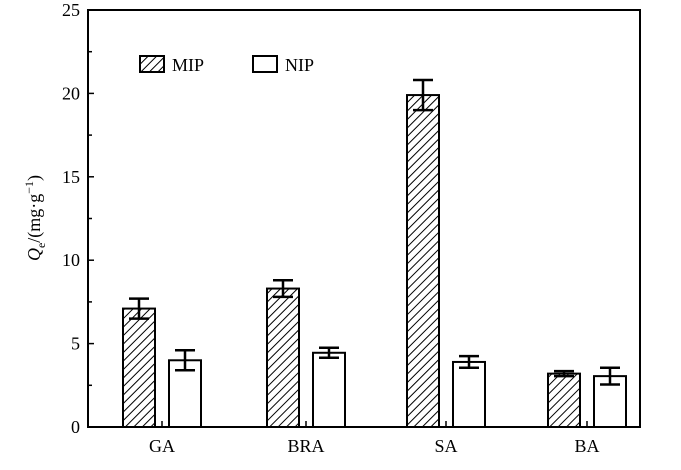  I want to click on y-tick-label: 10, so click(71, 260).